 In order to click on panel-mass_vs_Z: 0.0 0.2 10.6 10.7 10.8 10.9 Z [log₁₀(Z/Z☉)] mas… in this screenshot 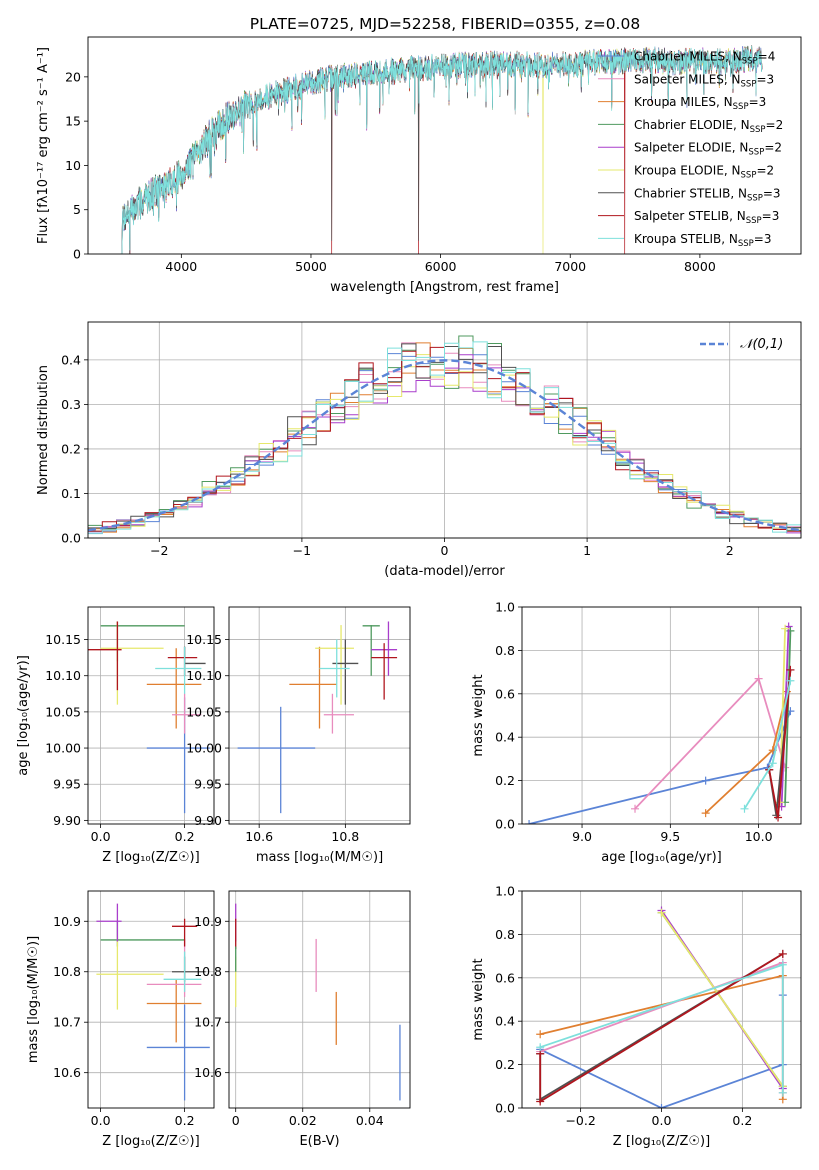, I will do `click(120, 1019)`.